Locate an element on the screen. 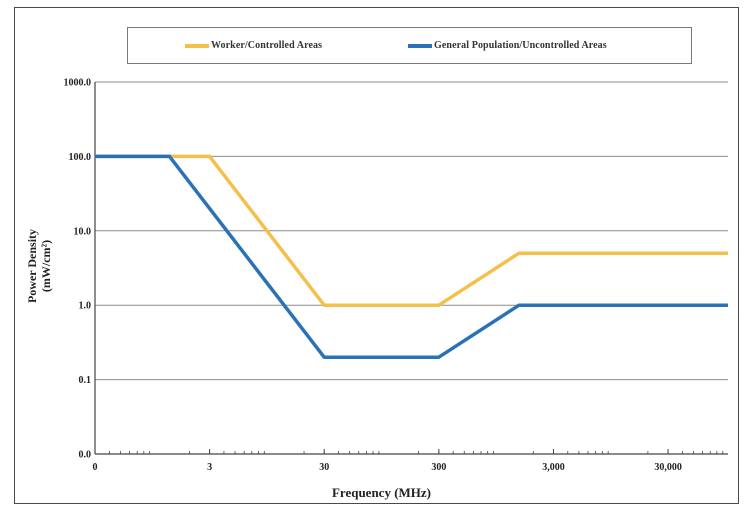 The image size is (745, 510). x-tick-label-3: 300 is located at coordinates (438, 467).